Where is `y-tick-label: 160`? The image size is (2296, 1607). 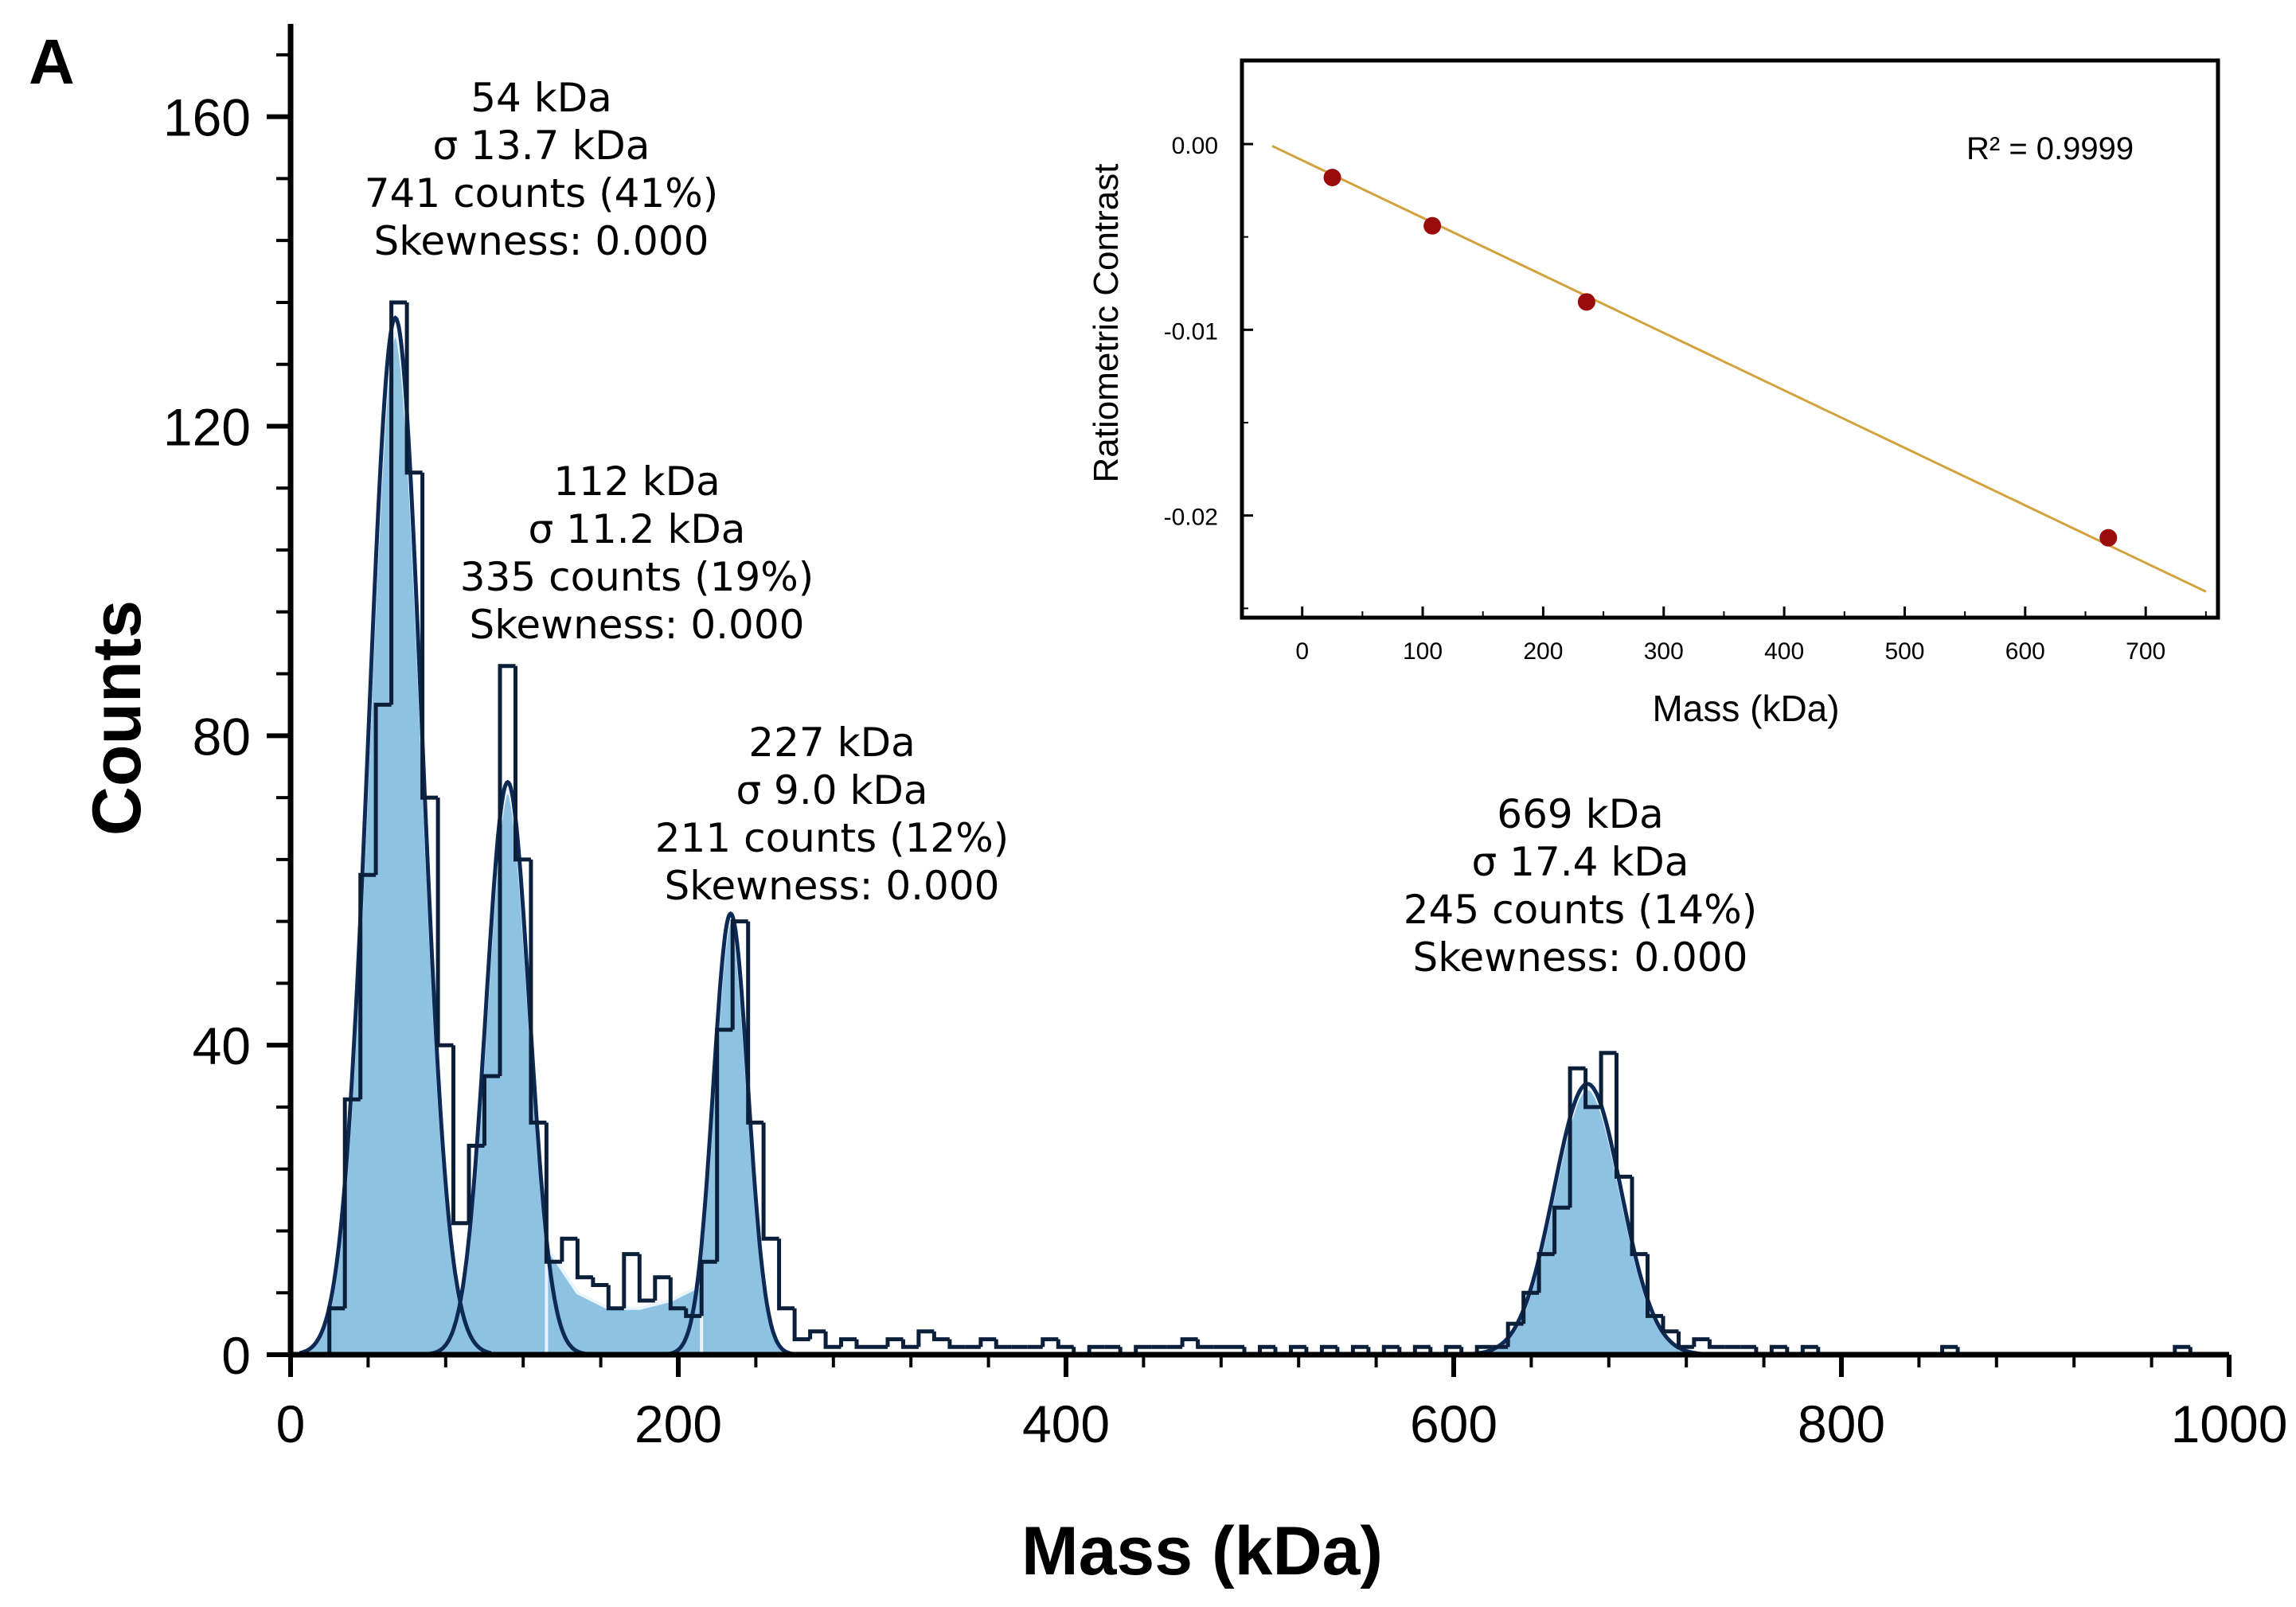
y-tick-label: 160 is located at coordinates (207, 117).